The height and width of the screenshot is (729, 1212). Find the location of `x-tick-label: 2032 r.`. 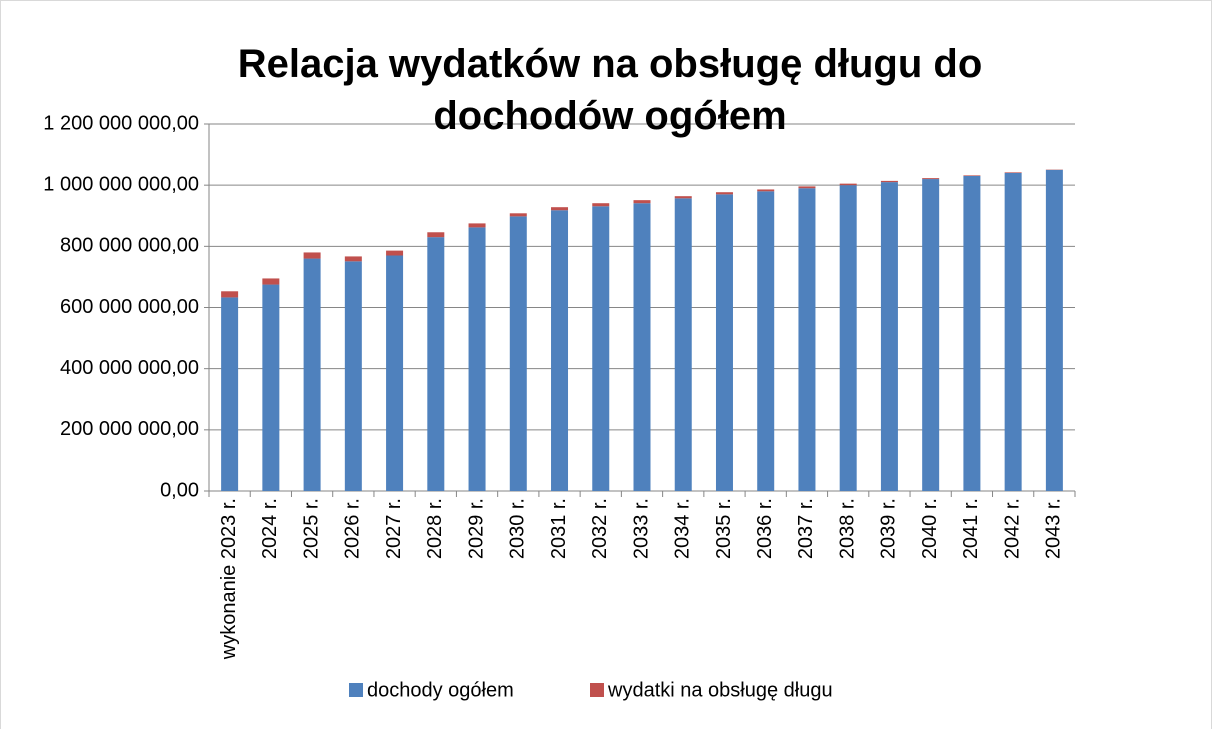

x-tick-label: 2032 r. is located at coordinates (600, 528).